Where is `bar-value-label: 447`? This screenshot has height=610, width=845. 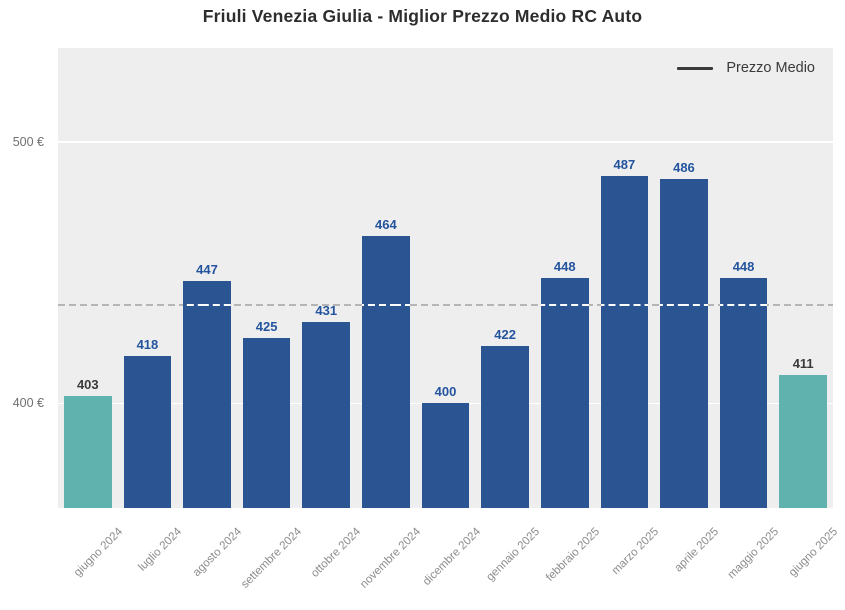
bar-value-label: 447 is located at coordinates (207, 269).